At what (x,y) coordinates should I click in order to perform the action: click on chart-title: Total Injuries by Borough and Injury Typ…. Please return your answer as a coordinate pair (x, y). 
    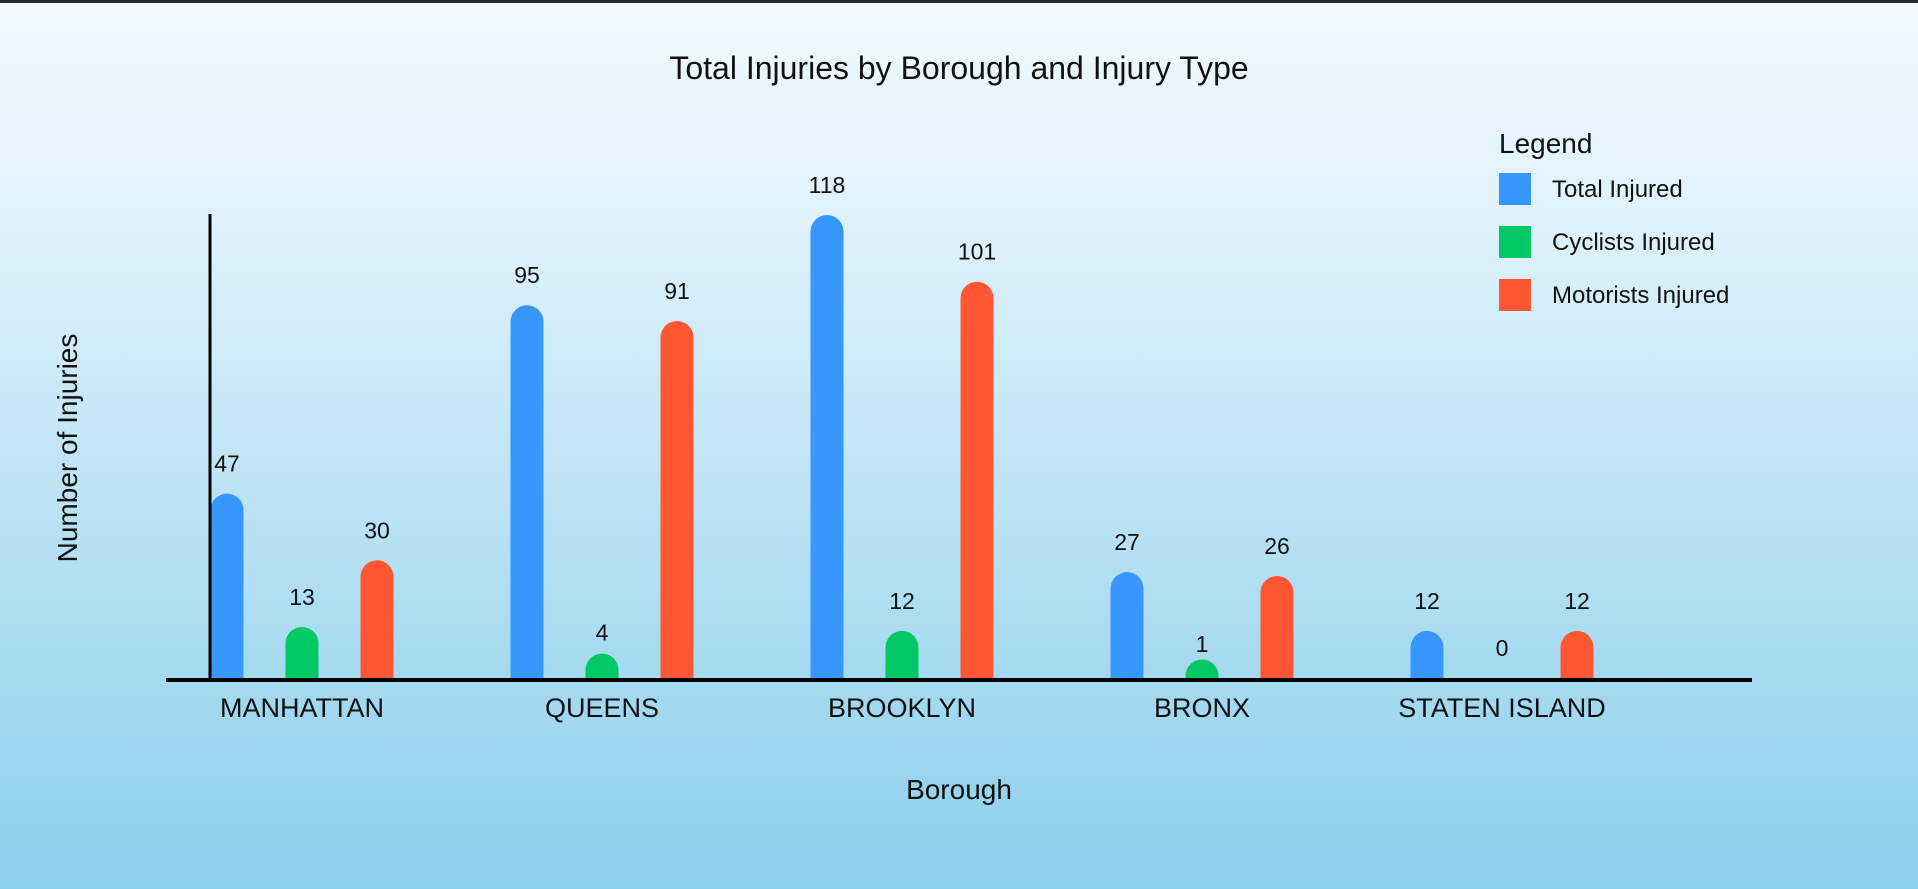
    Looking at the image, I should click on (958, 68).